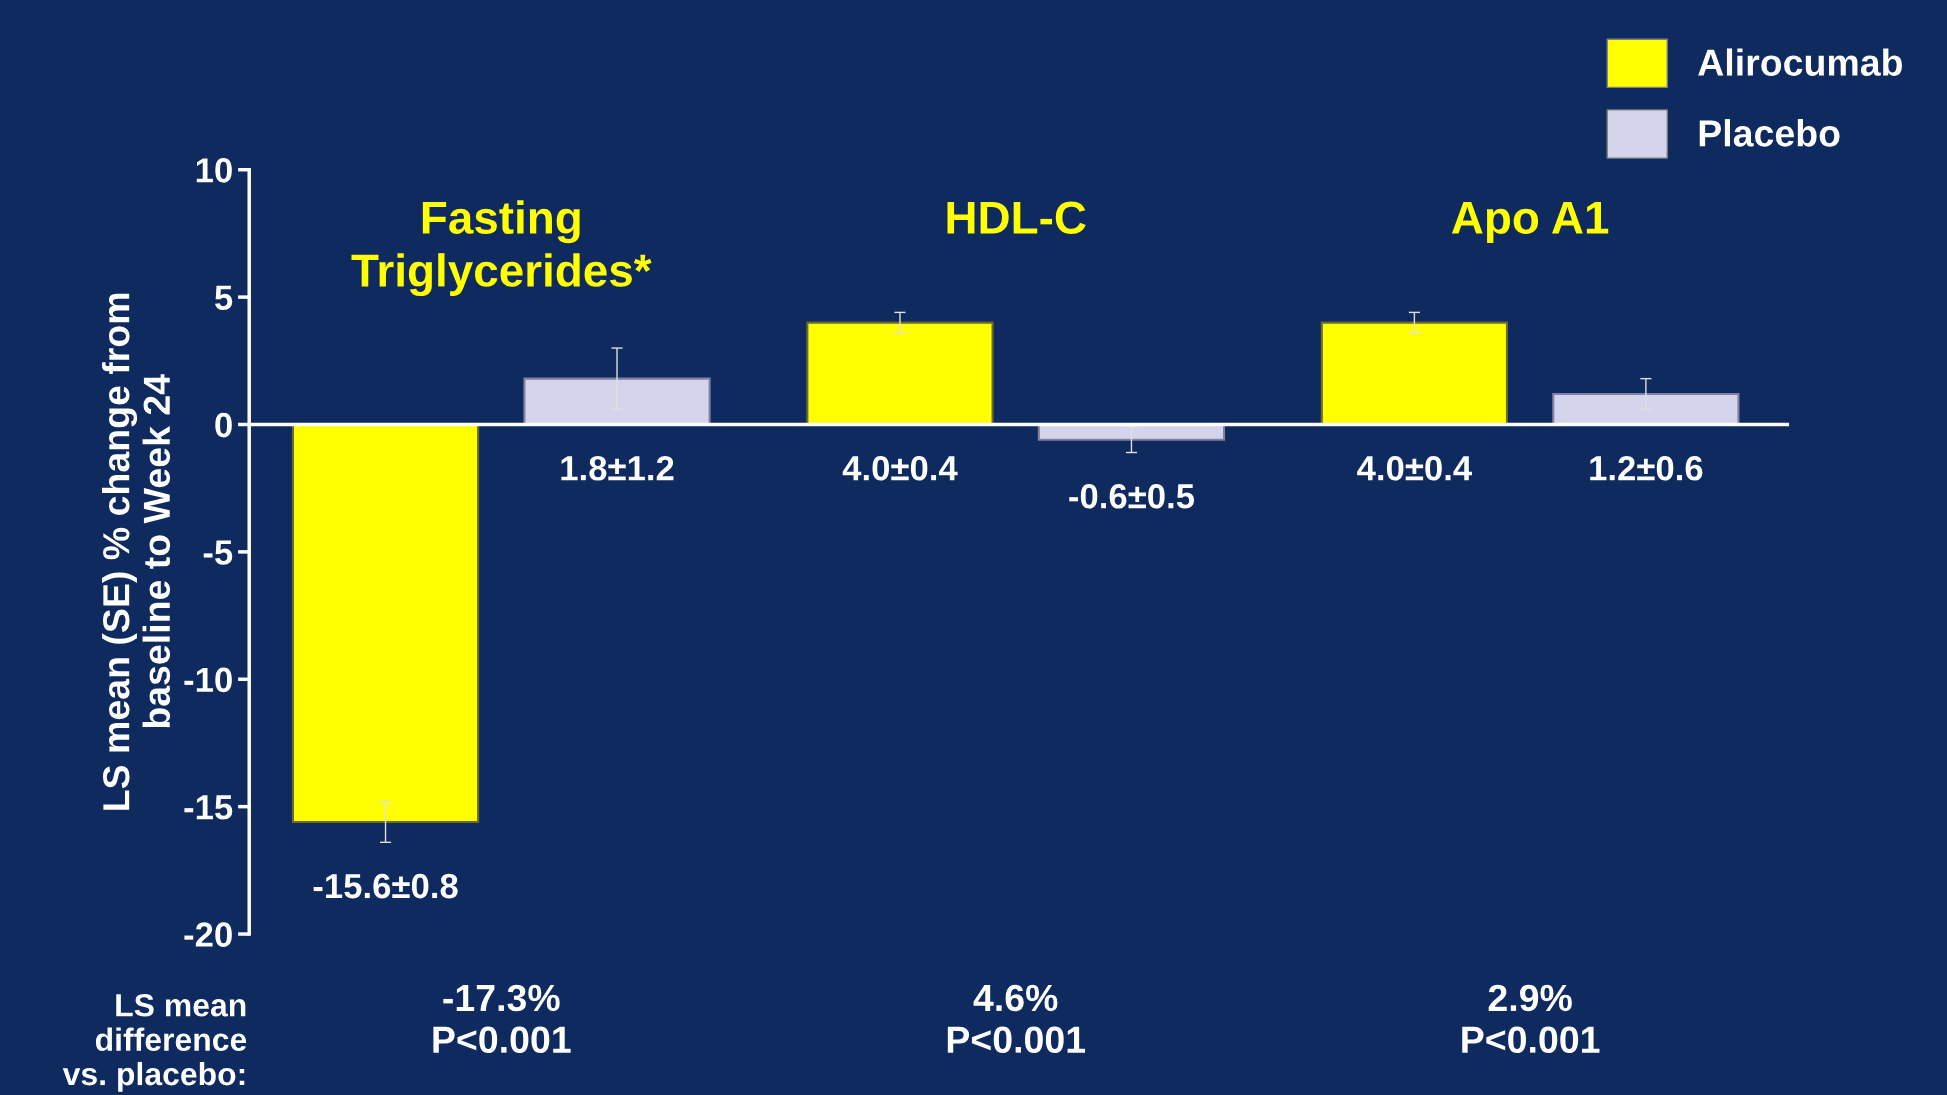  What do you see at coordinates (208, 680) in the screenshot?
I see `y-tick-label: -10` at bounding box center [208, 680].